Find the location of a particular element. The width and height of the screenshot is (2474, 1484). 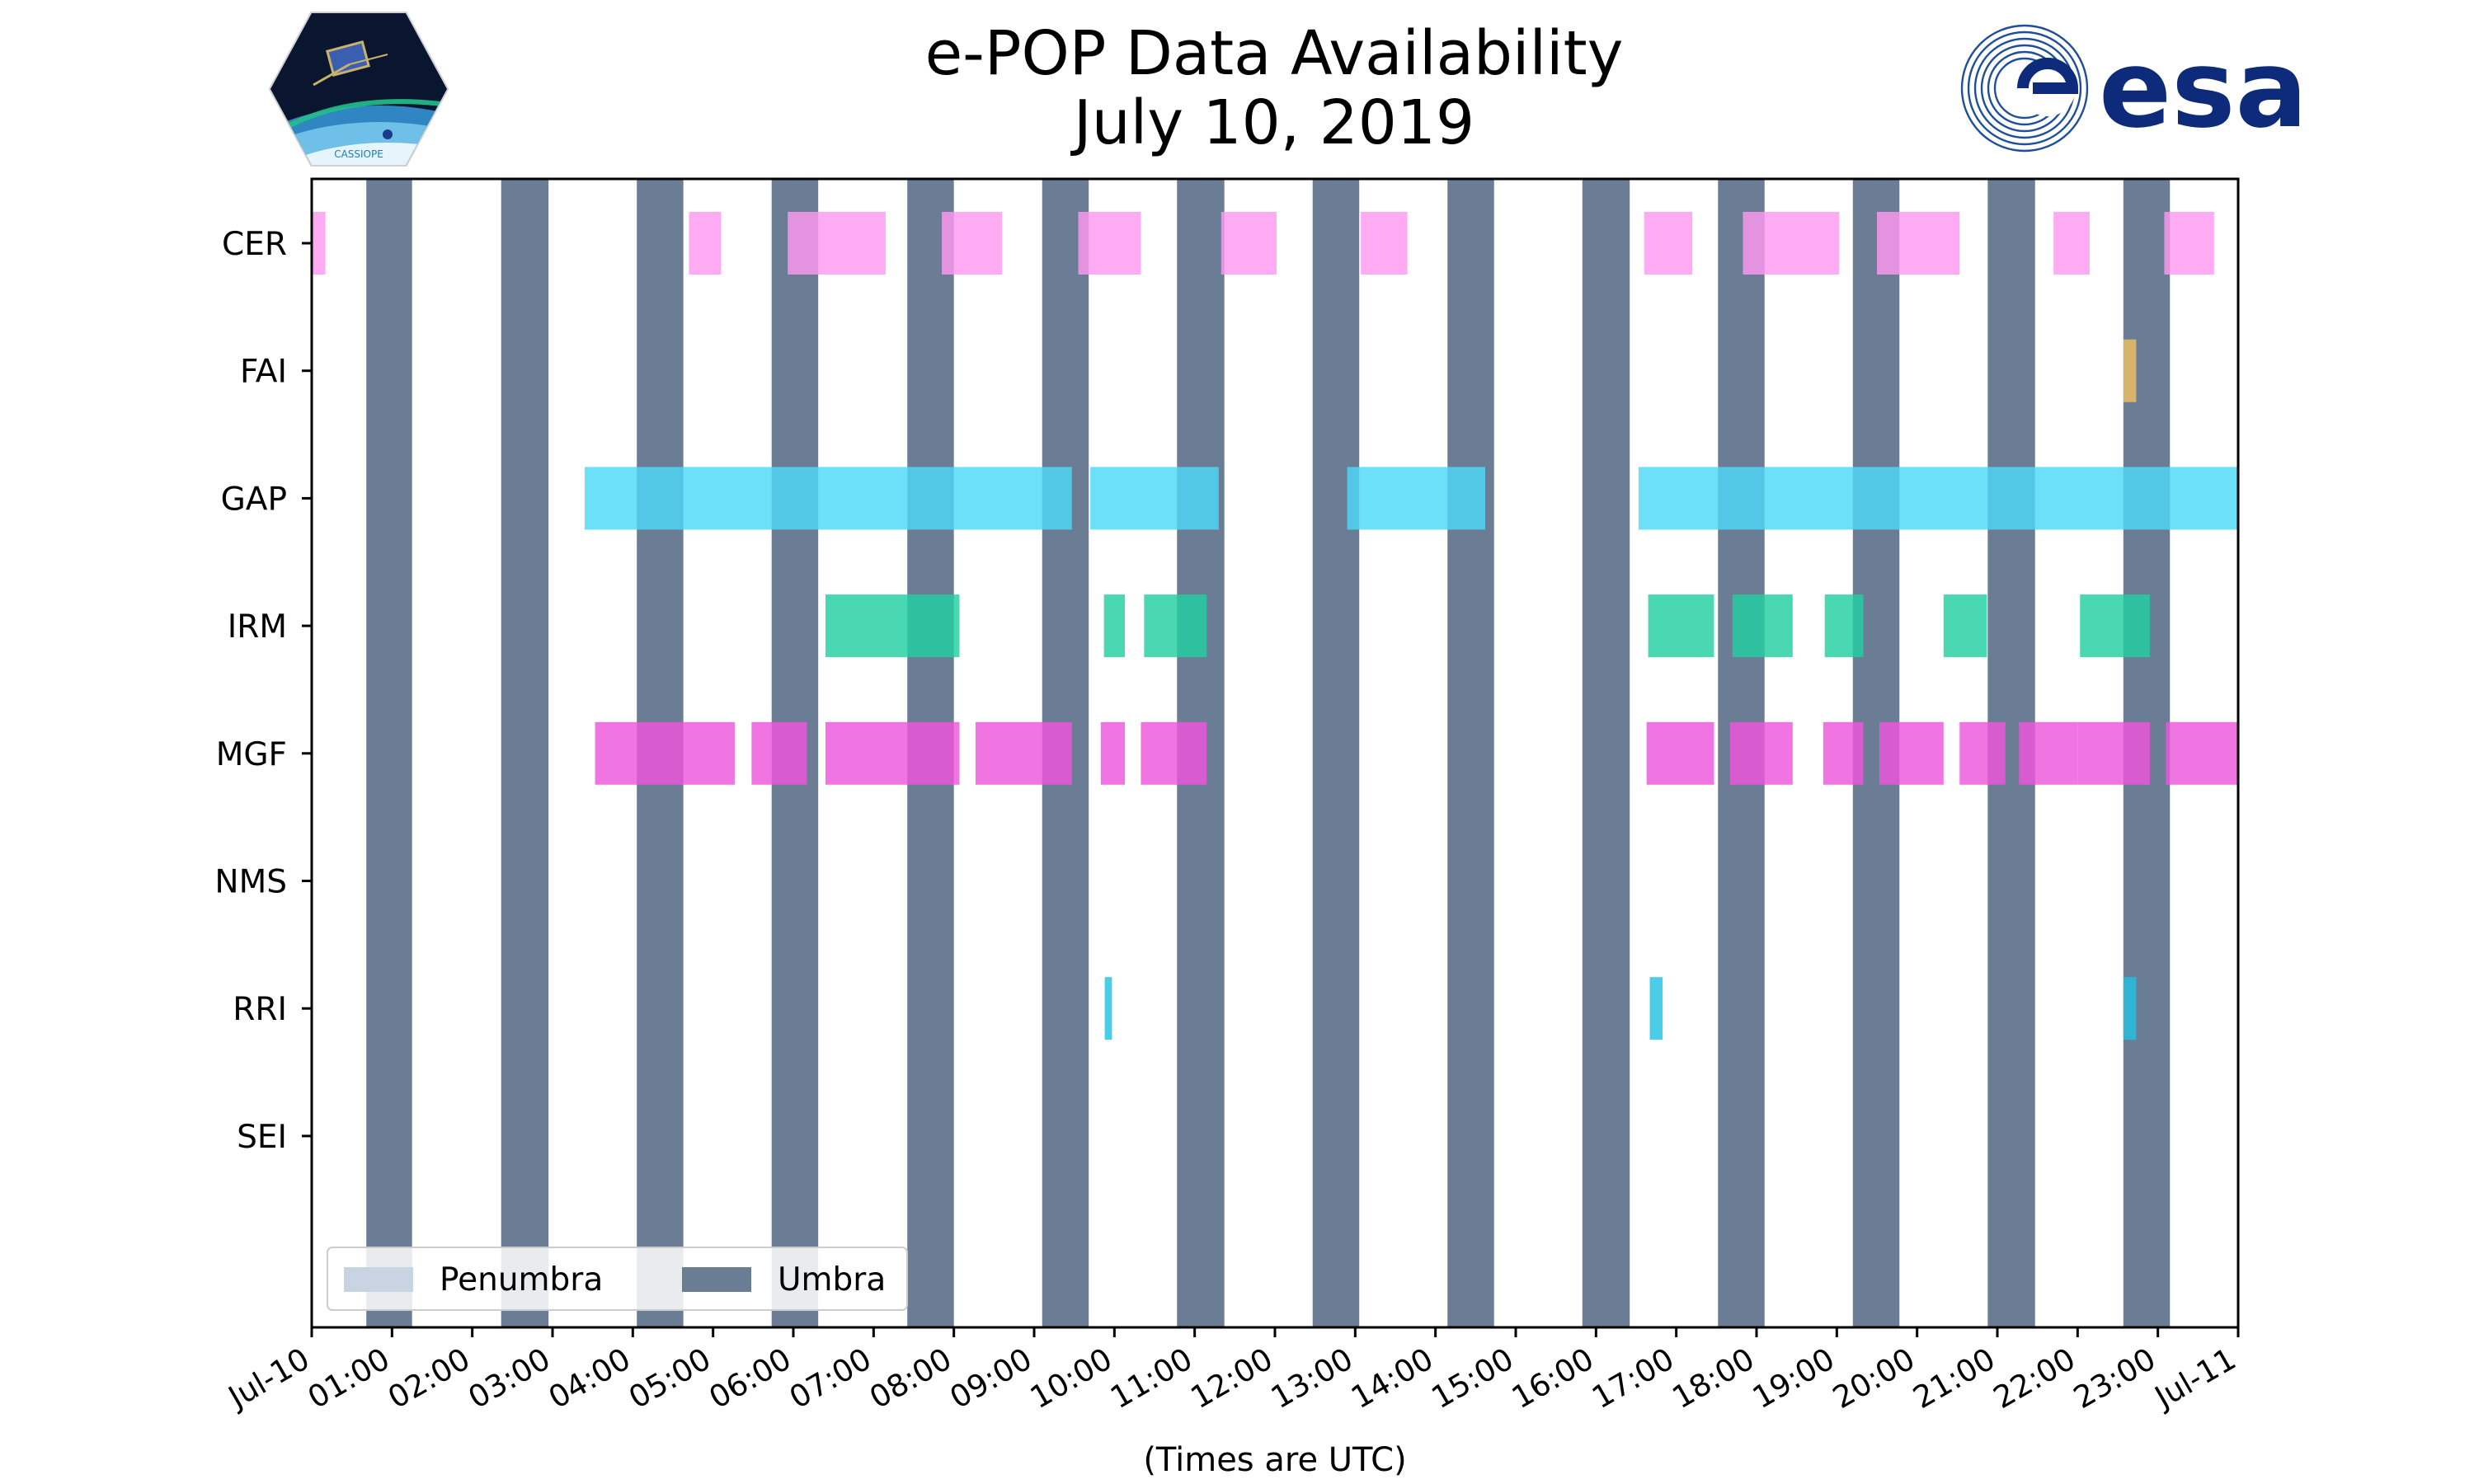

y-tick-label: GAP is located at coordinates (254, 500).